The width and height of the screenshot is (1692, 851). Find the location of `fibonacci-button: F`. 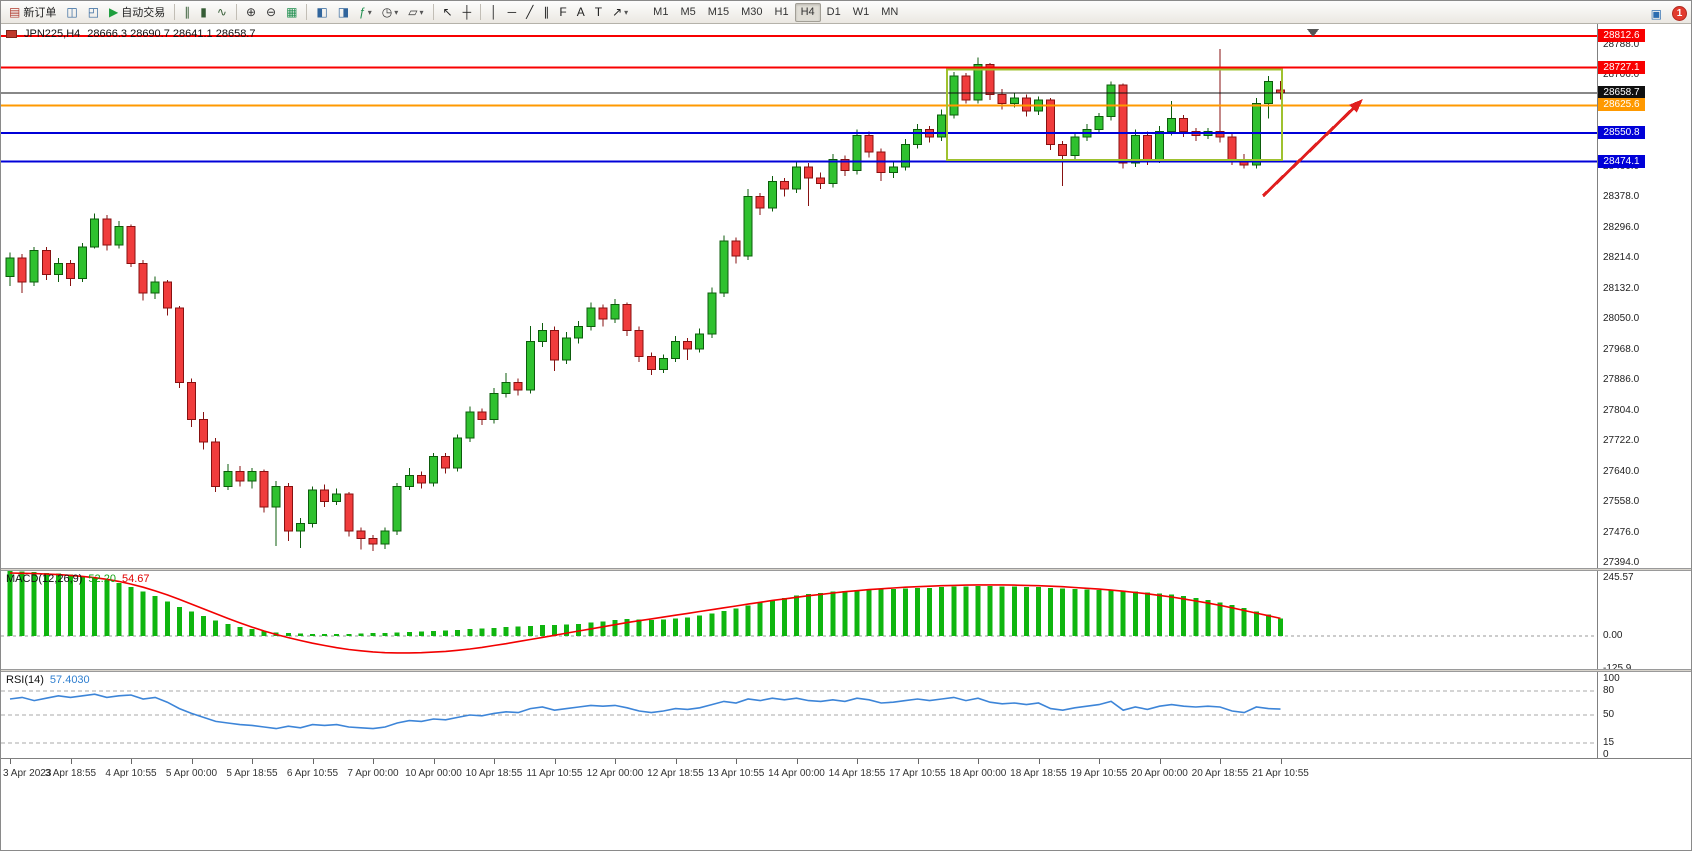

fibonacci-button: F is located at coordinates (562, 12).